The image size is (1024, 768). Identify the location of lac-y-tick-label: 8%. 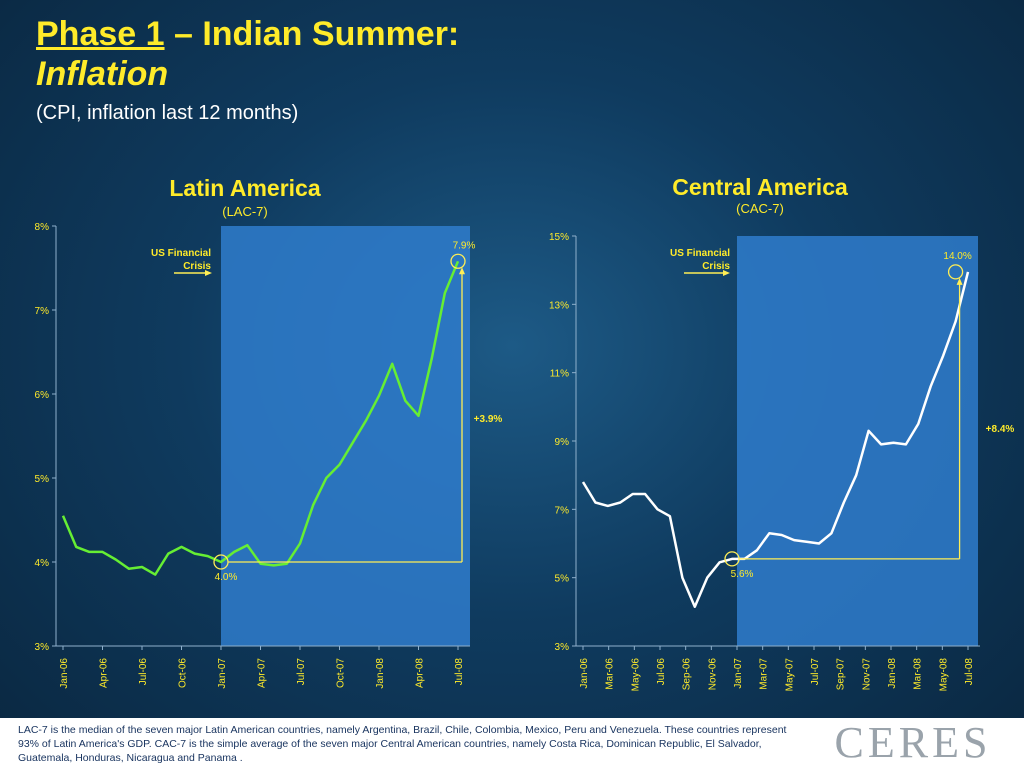
(42, 227).